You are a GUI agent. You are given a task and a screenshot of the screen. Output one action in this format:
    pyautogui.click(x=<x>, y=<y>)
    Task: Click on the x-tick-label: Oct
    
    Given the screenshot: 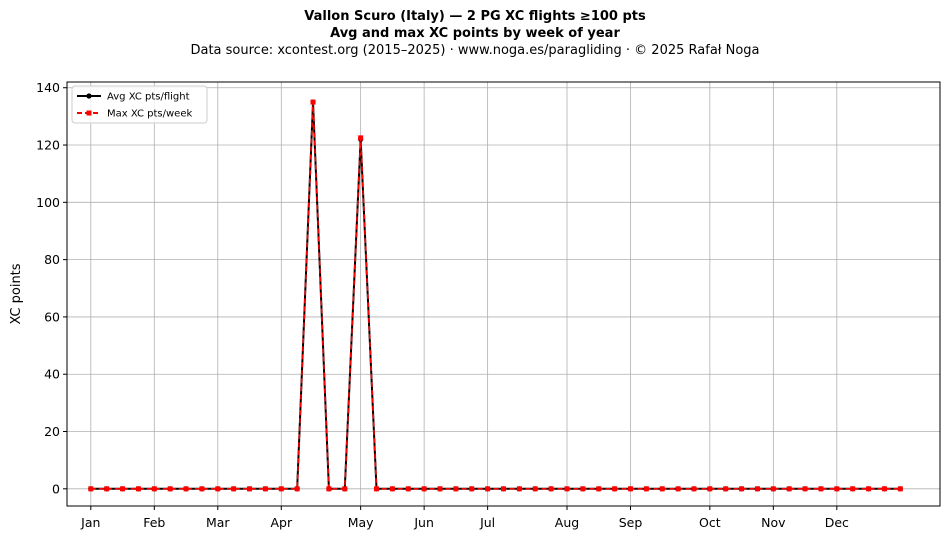 What is the action you would take?
    pyautogui.click(x=710, y=522)
    